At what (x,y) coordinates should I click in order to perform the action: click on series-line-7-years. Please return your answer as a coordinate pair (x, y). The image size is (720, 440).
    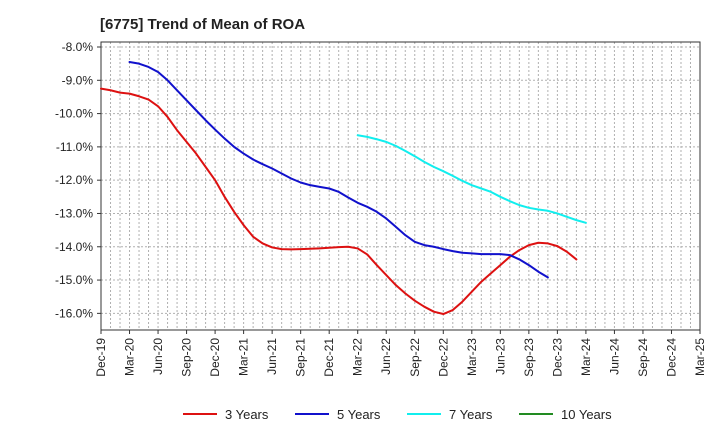
    Looking at the image, I should click on (471, 179).